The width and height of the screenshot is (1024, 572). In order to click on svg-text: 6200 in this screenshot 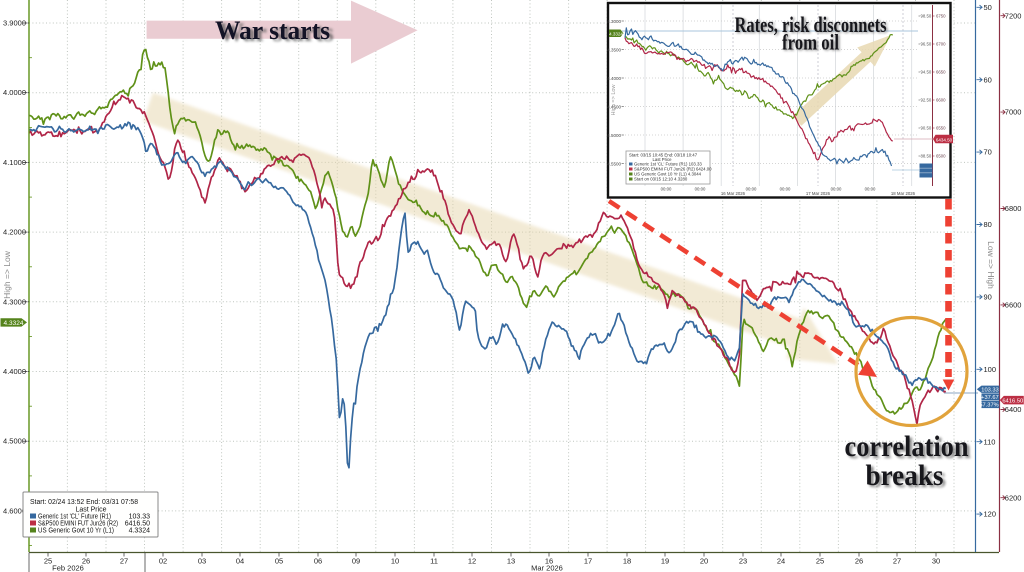, I will do `click(1013, 497)`.